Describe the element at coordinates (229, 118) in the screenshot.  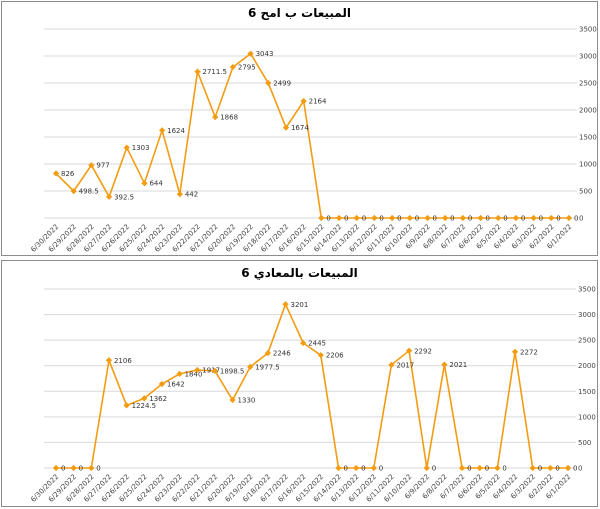
I see `data-label: 1868` at that location.